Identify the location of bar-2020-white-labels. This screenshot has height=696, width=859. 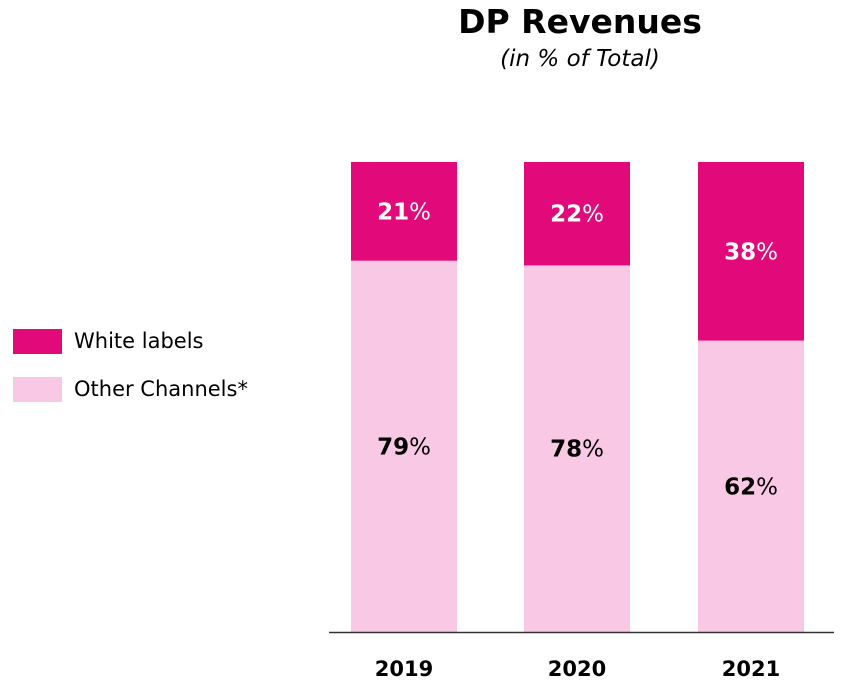
(577, 214).